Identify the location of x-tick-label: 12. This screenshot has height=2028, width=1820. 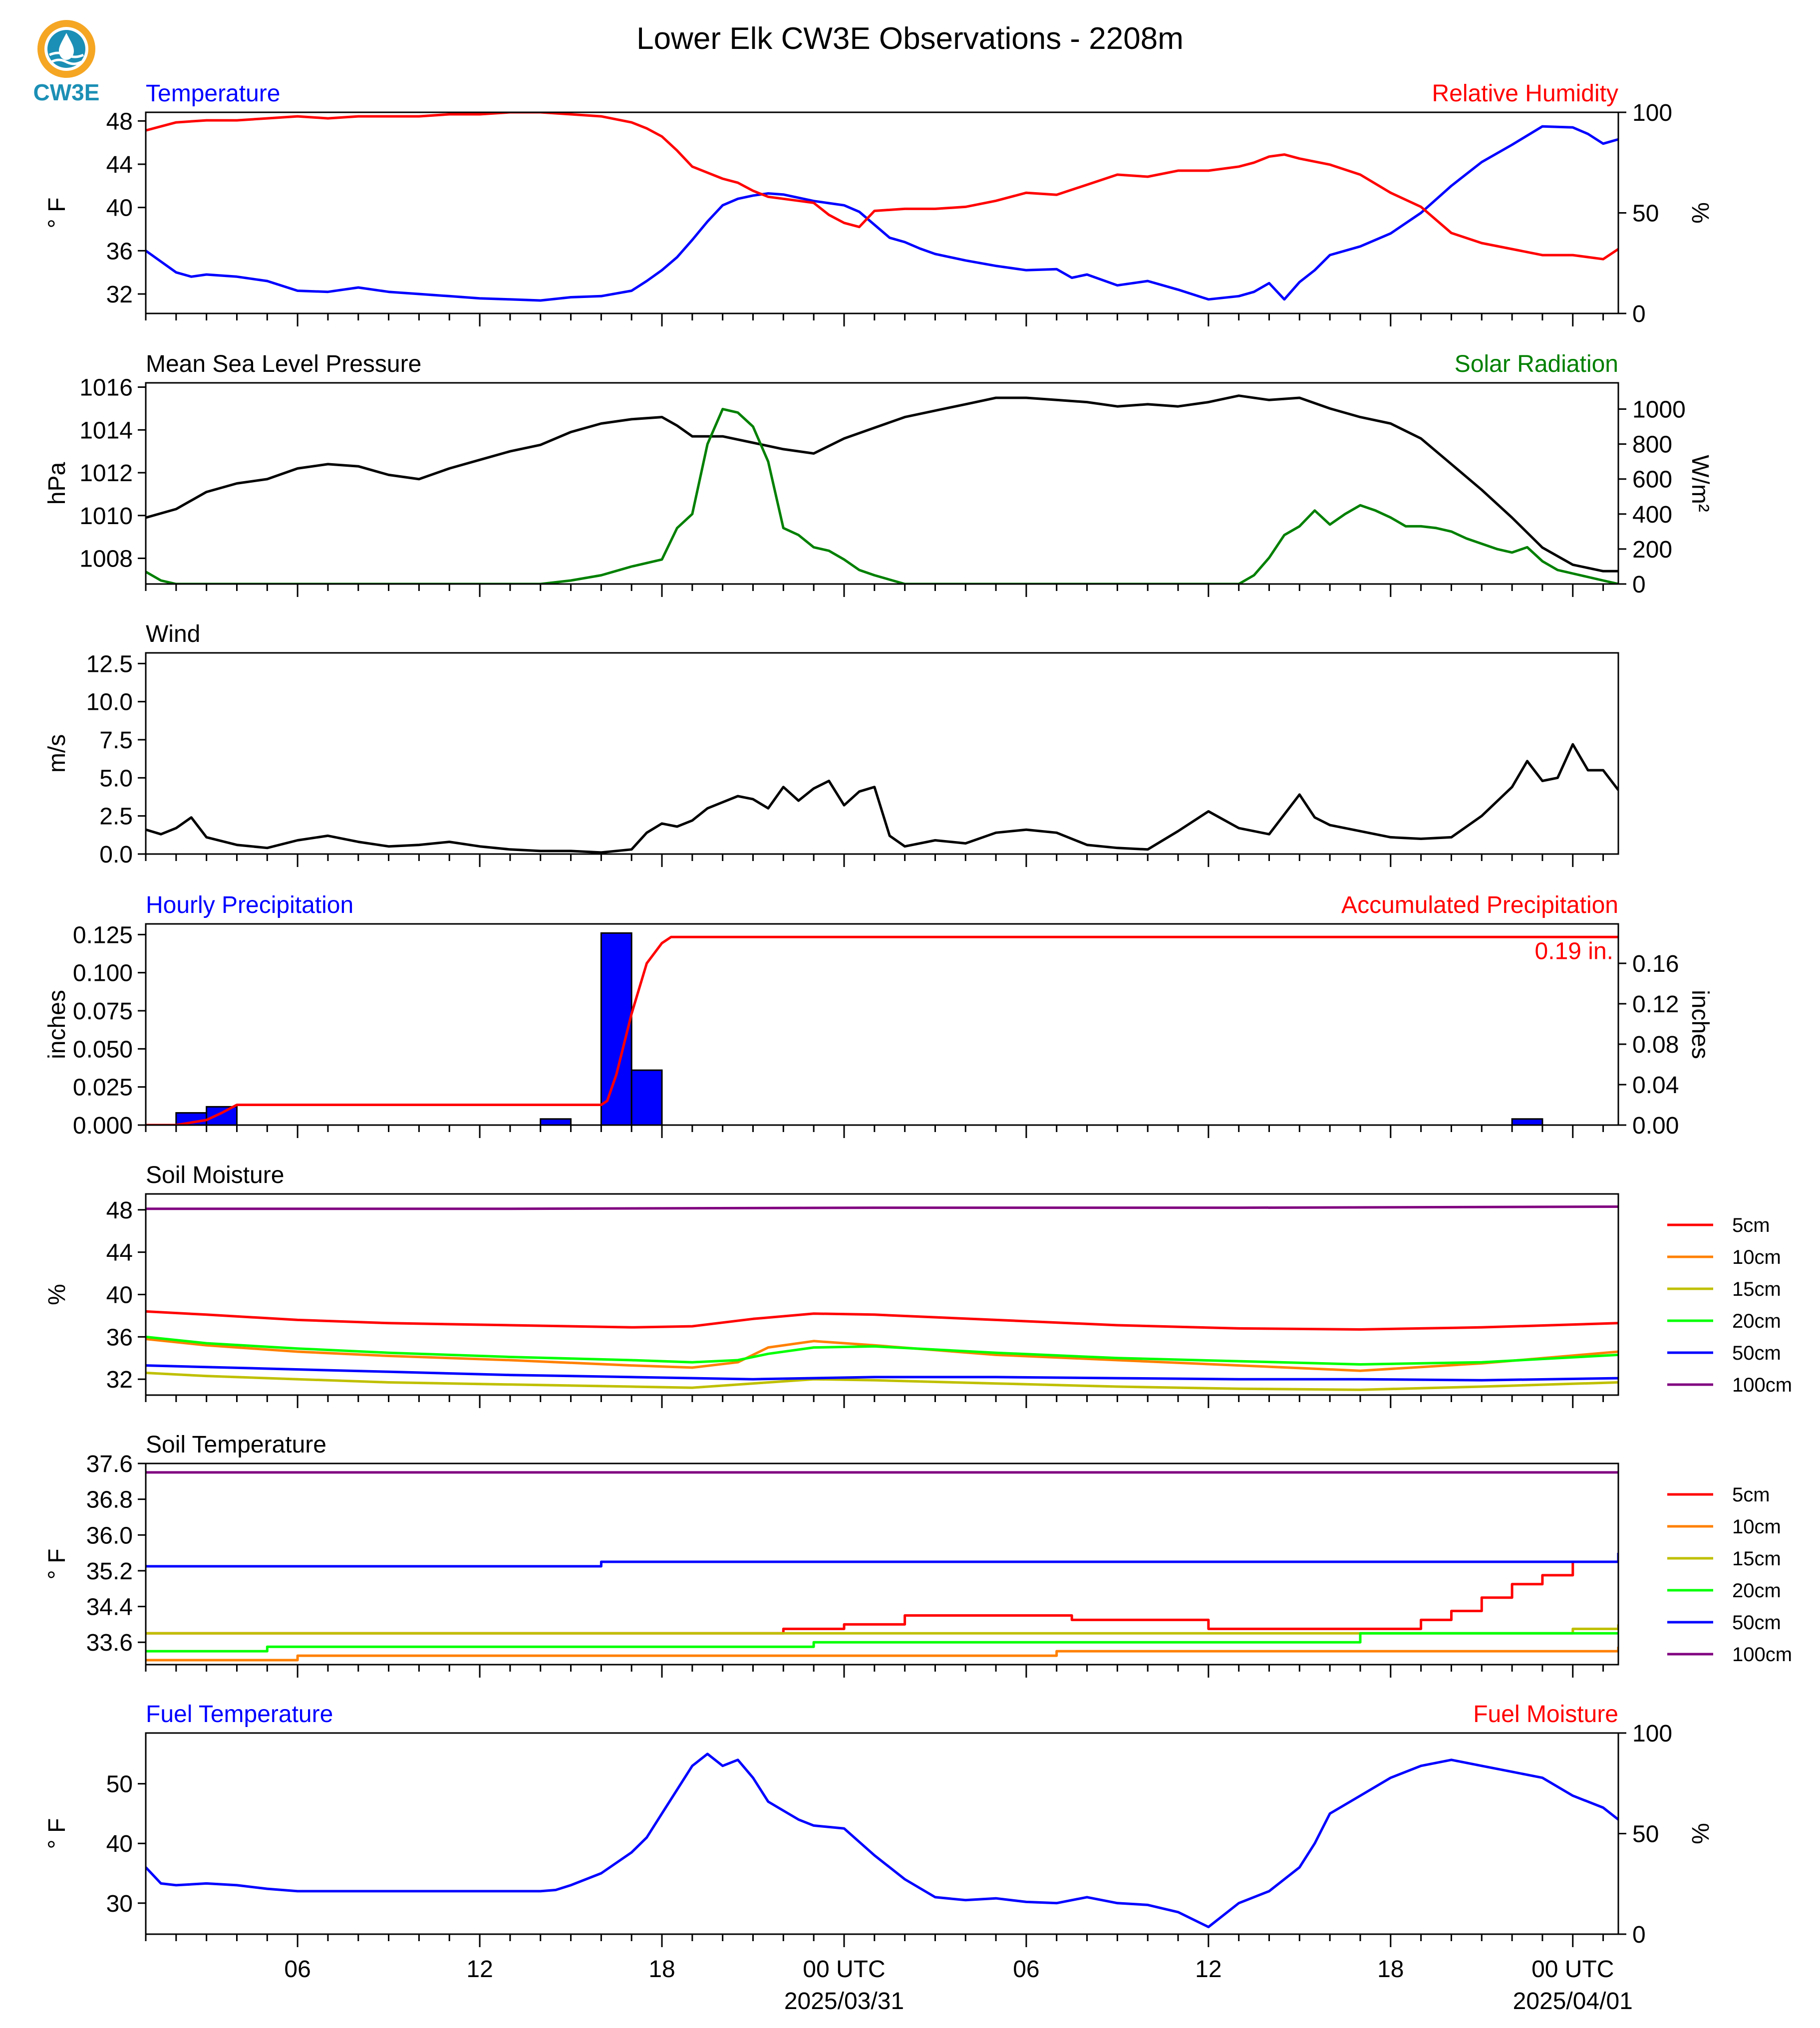
(479, 1969).